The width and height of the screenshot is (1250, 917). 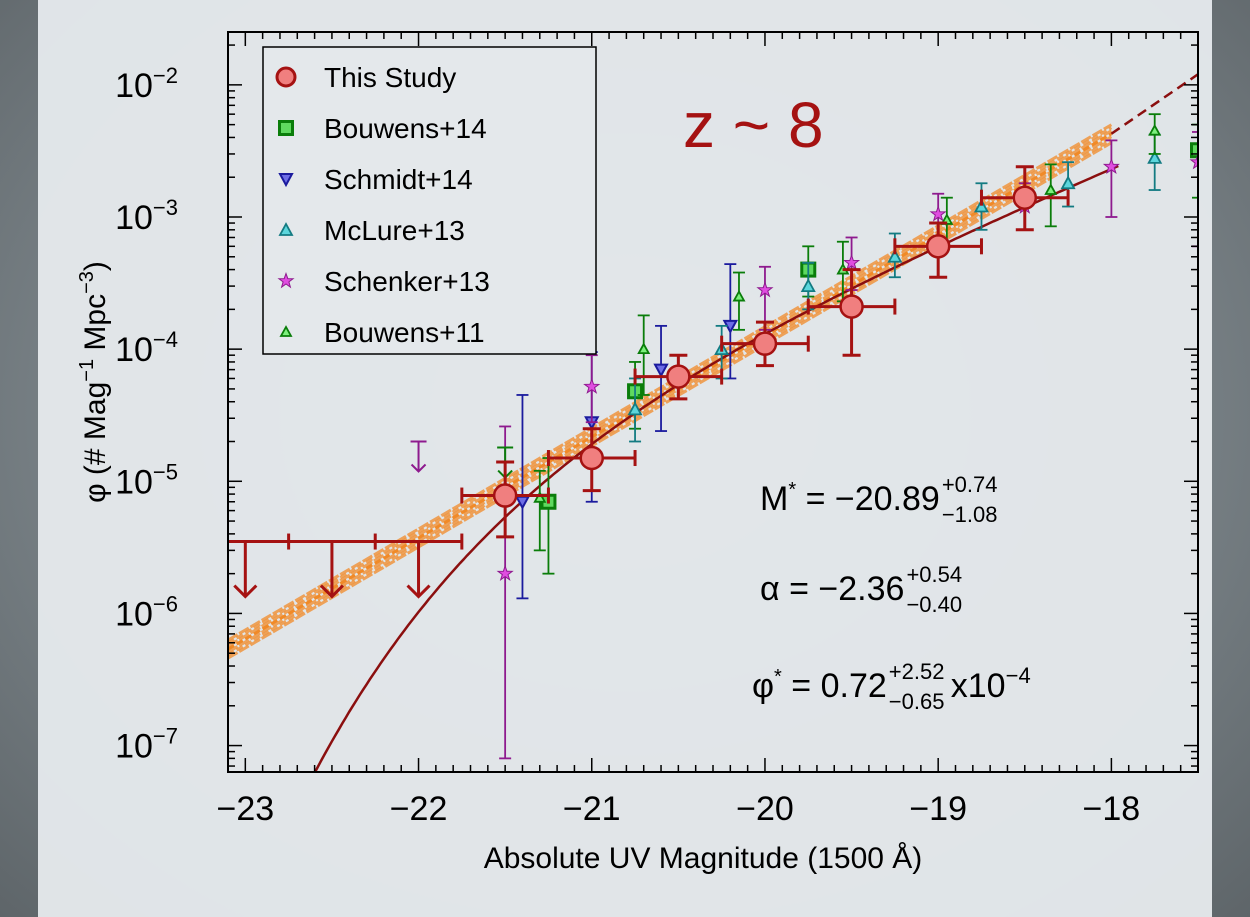 What do you see at coordinates (404, 332) in the screenshot?
I see `legend-label: Bouwens+11` at bounding box center [404, 332].